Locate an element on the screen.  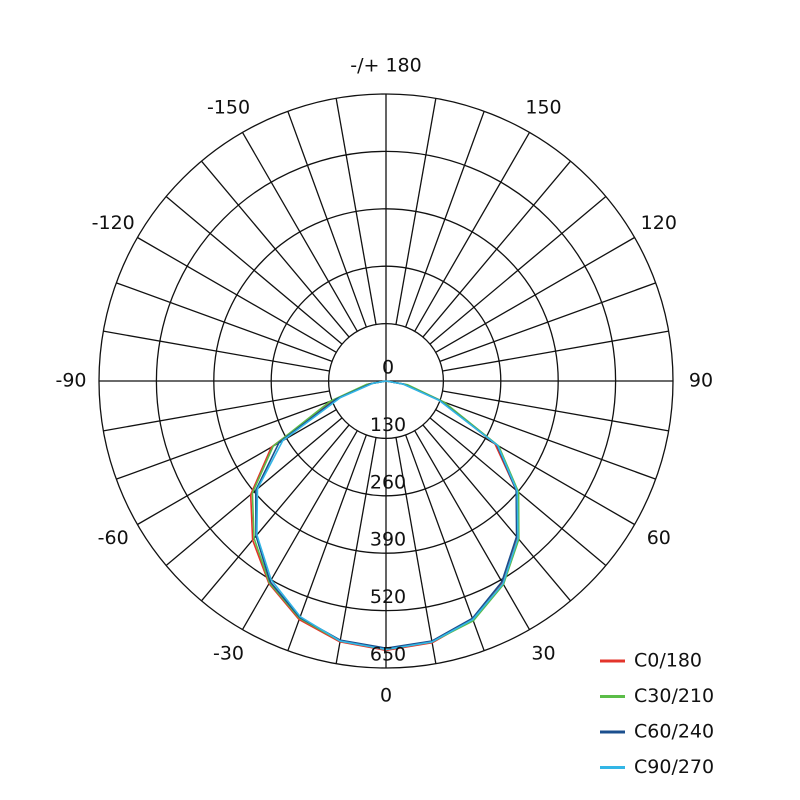
angle-tick-label: -120 is located at coordinates (113, 223).